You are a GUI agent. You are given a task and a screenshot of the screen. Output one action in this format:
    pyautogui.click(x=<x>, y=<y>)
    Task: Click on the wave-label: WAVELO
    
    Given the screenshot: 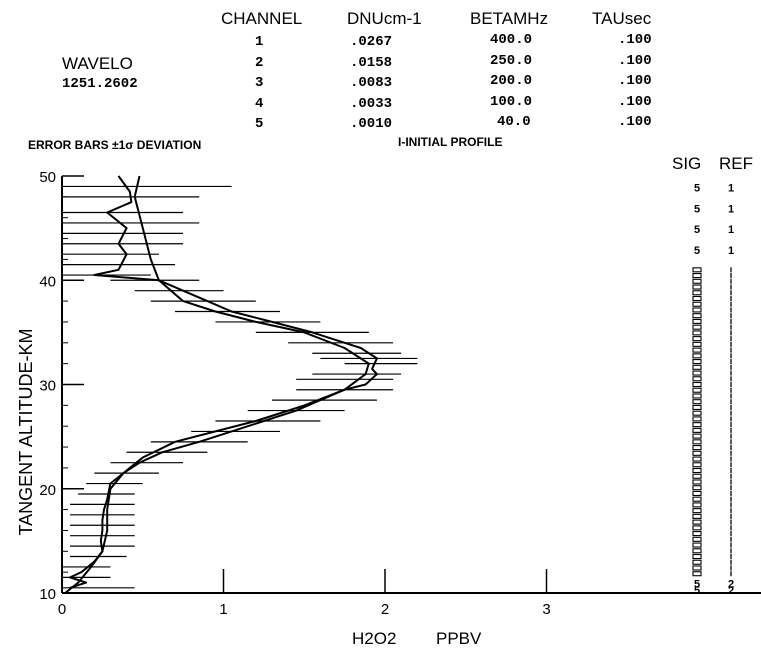 What is the action you would take?
    pyautogui.click(x=97, y=63)
    